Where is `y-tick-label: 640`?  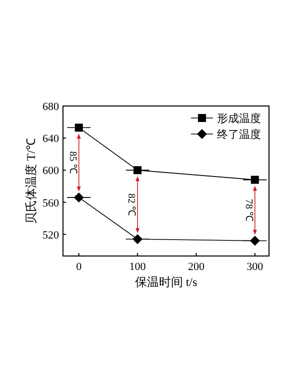
y-tick-label: 640 is located at coordinates (51, 139).